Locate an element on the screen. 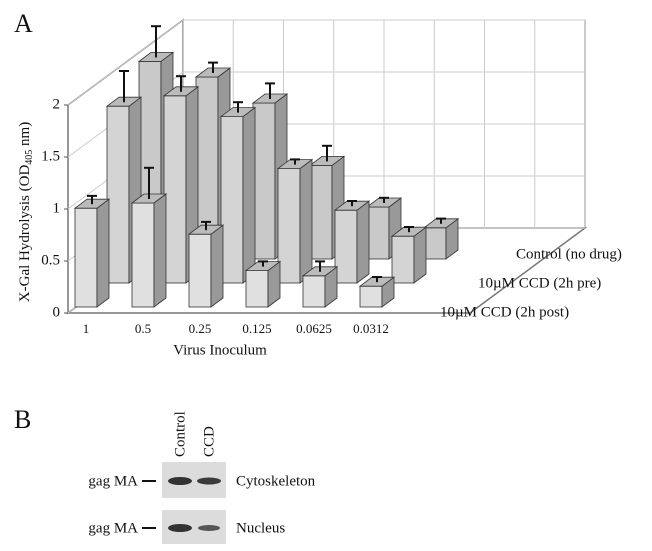  row-label: Nucleus is located at coordinates (260, 528).